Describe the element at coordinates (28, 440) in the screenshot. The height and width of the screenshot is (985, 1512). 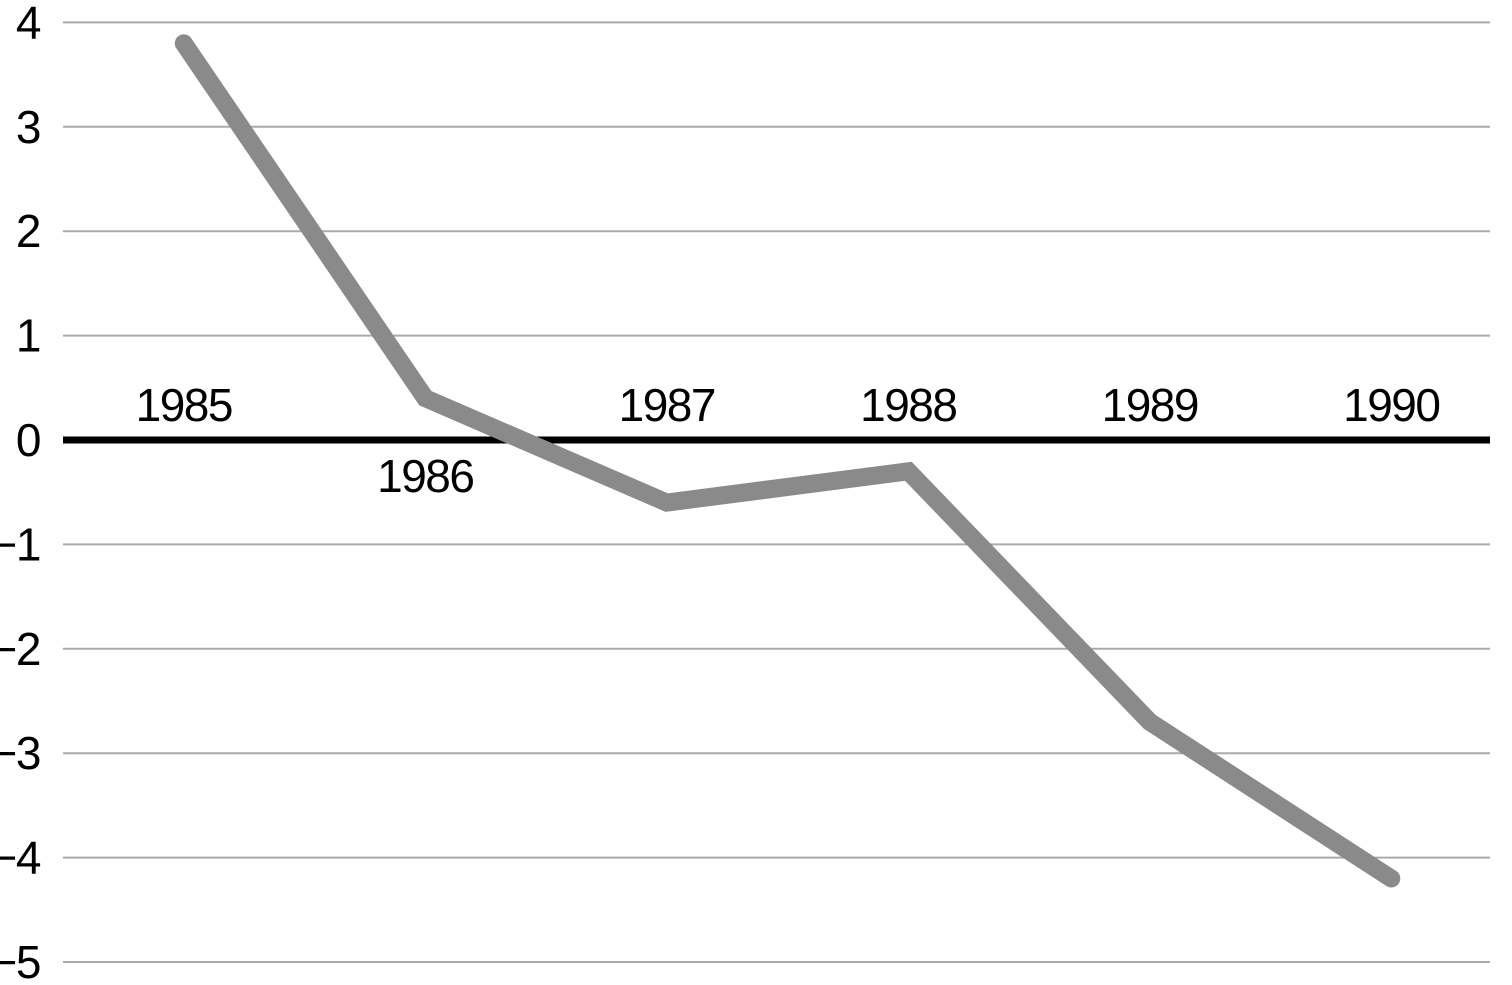
I see `y-tick-label-0: 0` at that location.